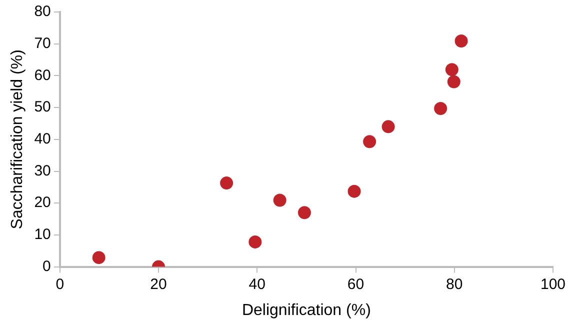 This screenshot has height=326, width=575. What do you see at coordinates (42, 75) in the screenshot?
I see `y-tick-label: 60` at bounding box center [42, 75].